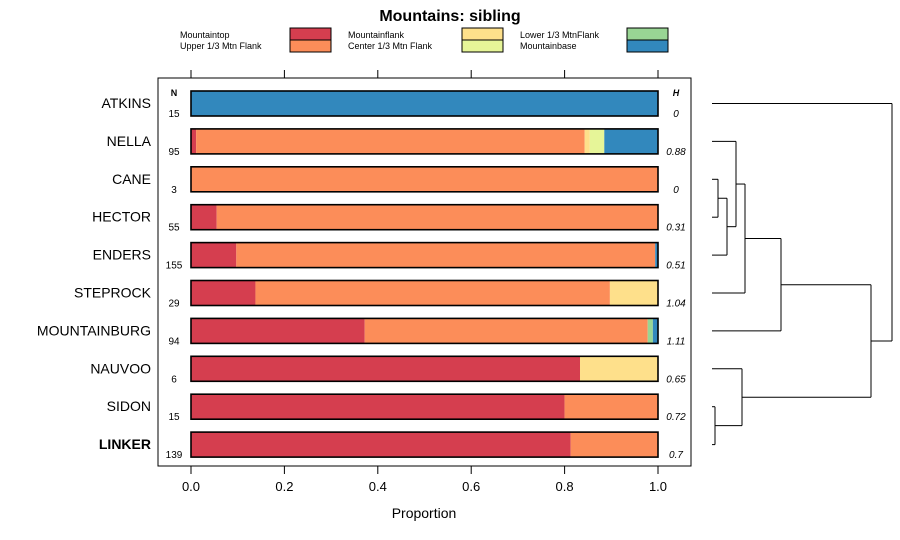  Describe the element at coordinates (310, 34) in the screenshot. I see `legend-swatch-mountaintop` at that location.